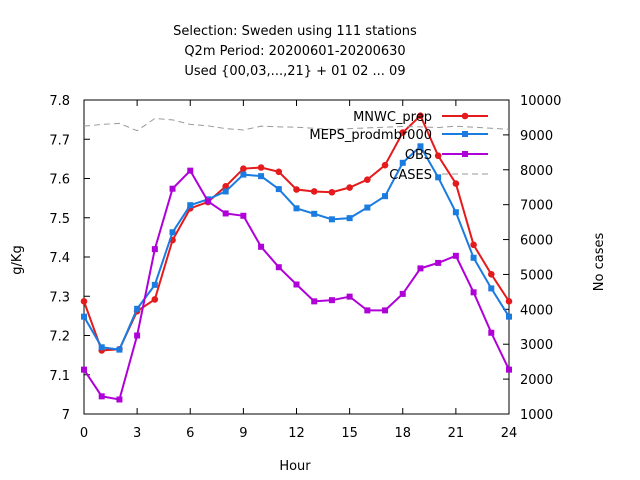  Describe the element at coordinates (59, 258) in the screenshot. I see `y-tick-label: 7.4` at that location.